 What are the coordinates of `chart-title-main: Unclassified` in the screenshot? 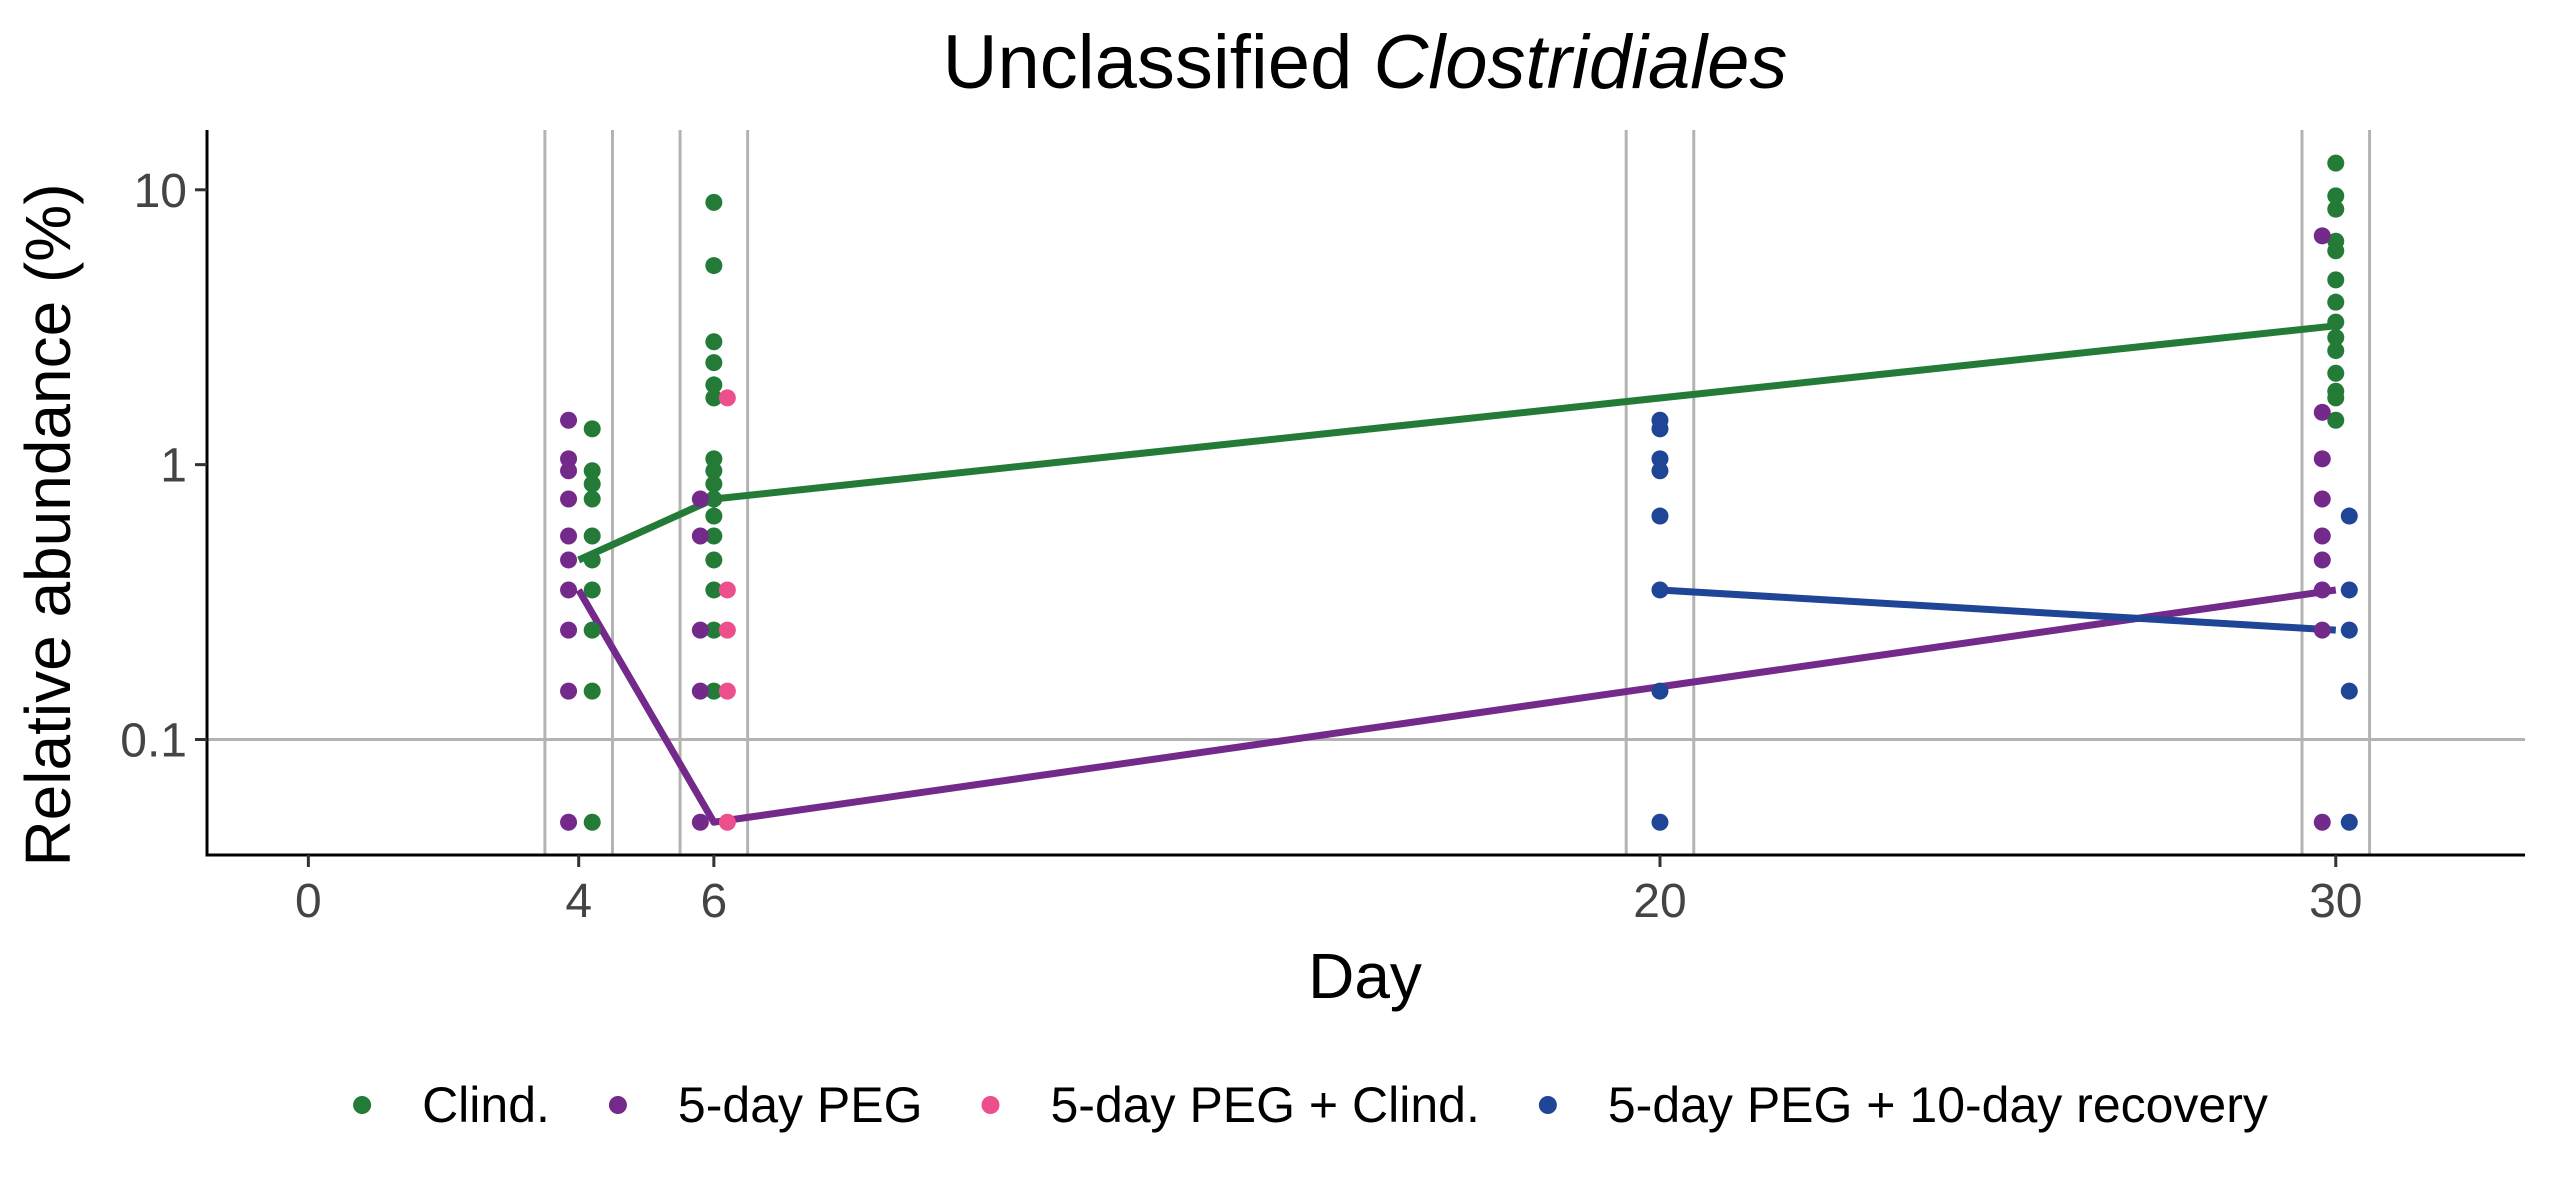 It's located at (1148, 62).